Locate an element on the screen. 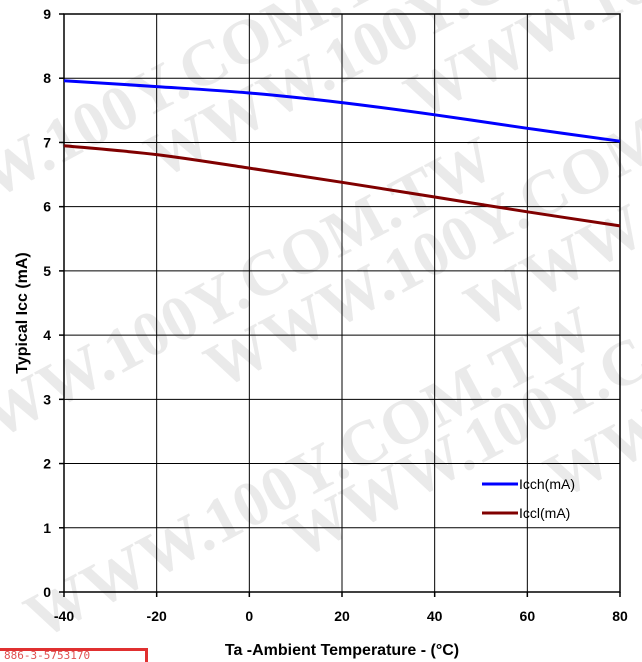 The image size is (642, 662). y-tick-labels: 0 1 2 3 4 5 6 7 8 9 is located at coordinates (53, 303).